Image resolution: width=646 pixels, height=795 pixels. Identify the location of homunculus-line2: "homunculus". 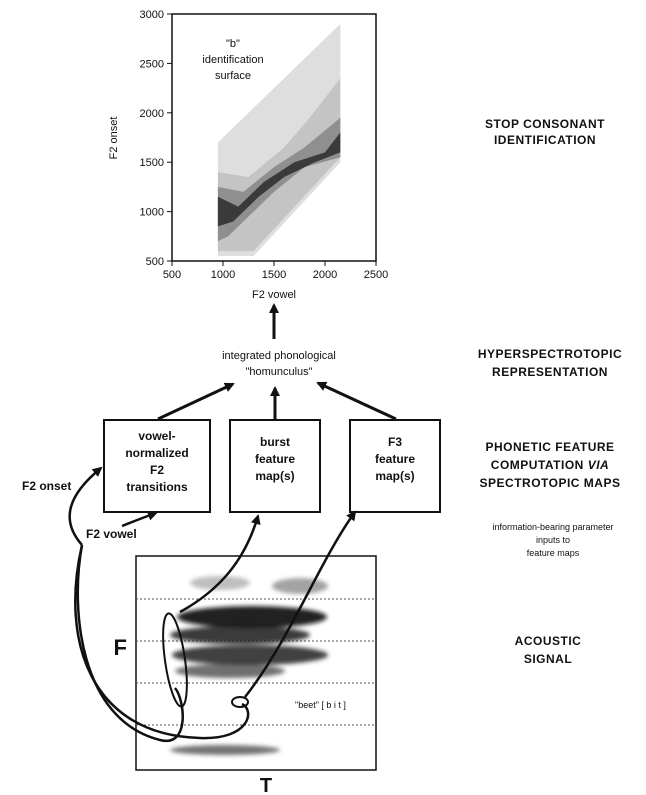
(278, 372).